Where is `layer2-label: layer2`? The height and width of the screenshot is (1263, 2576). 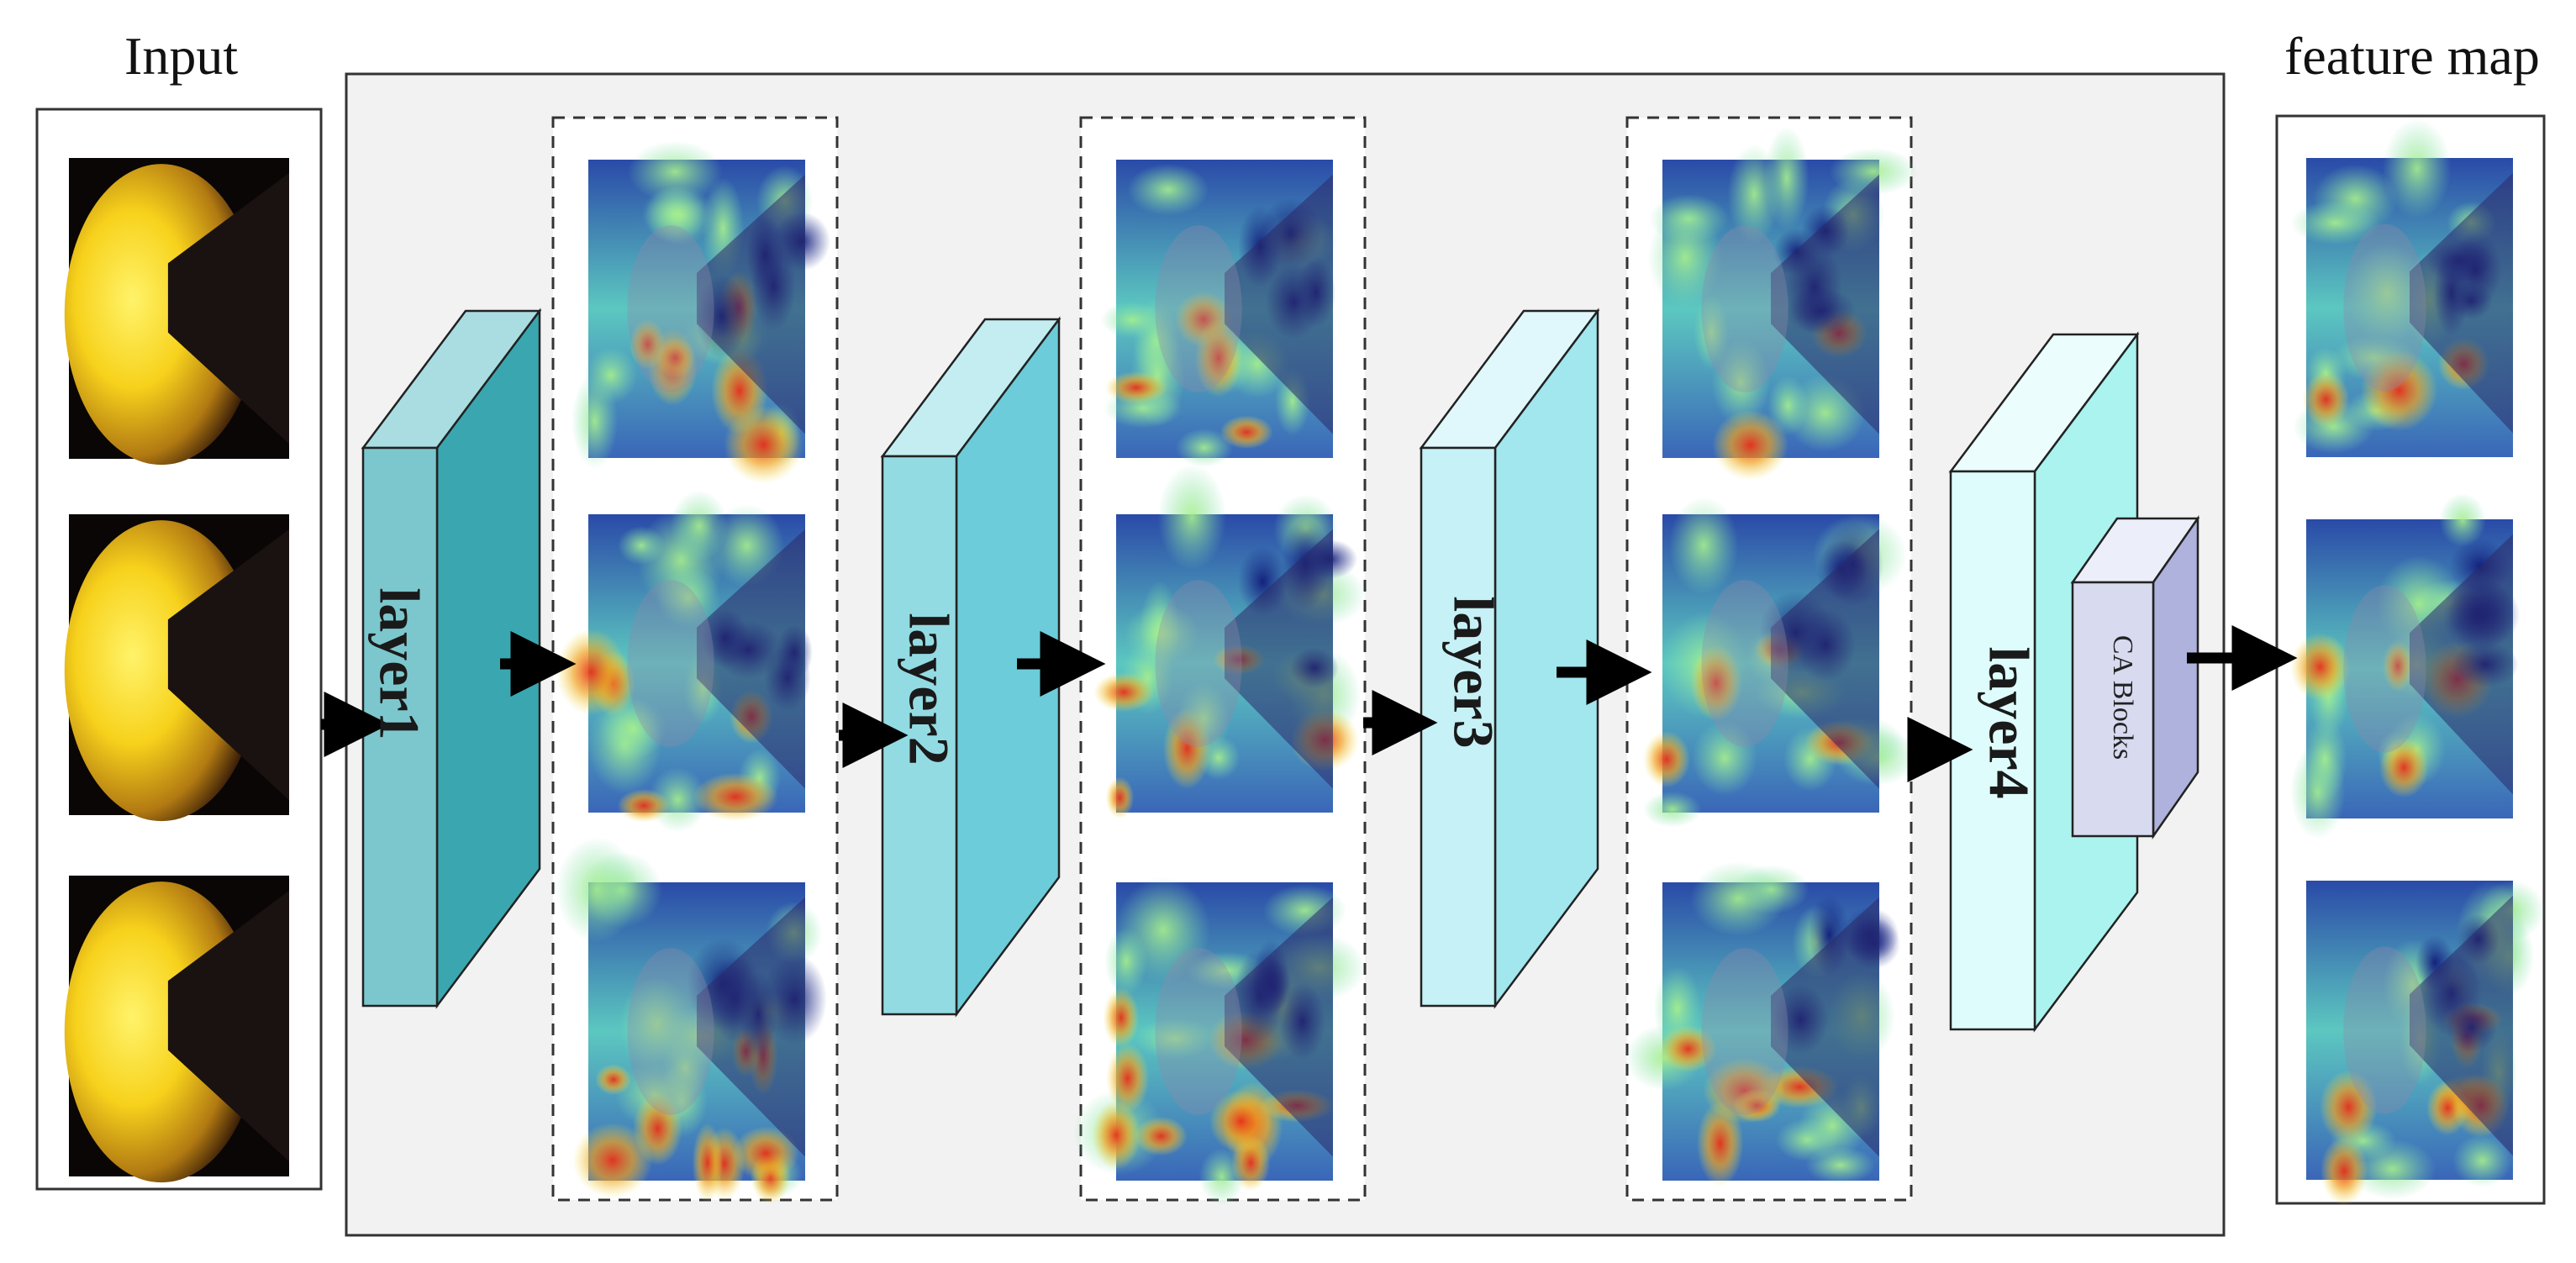
layer2-label: layer2 is located at coordinates (929, 689).